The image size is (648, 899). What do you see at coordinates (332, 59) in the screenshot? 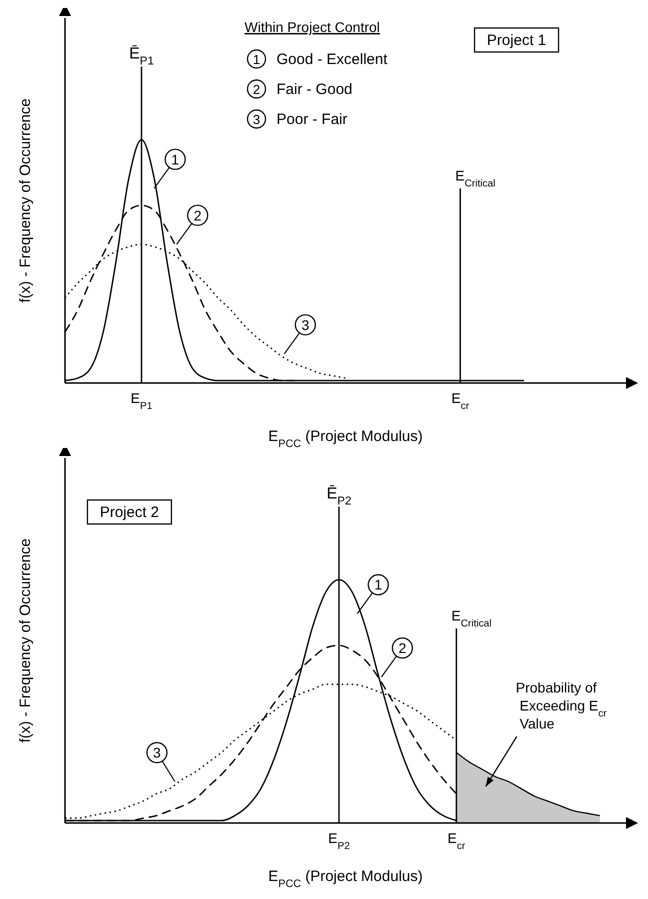
I see `legend-label: Good - Excellent` at bounding box center [332, 59].